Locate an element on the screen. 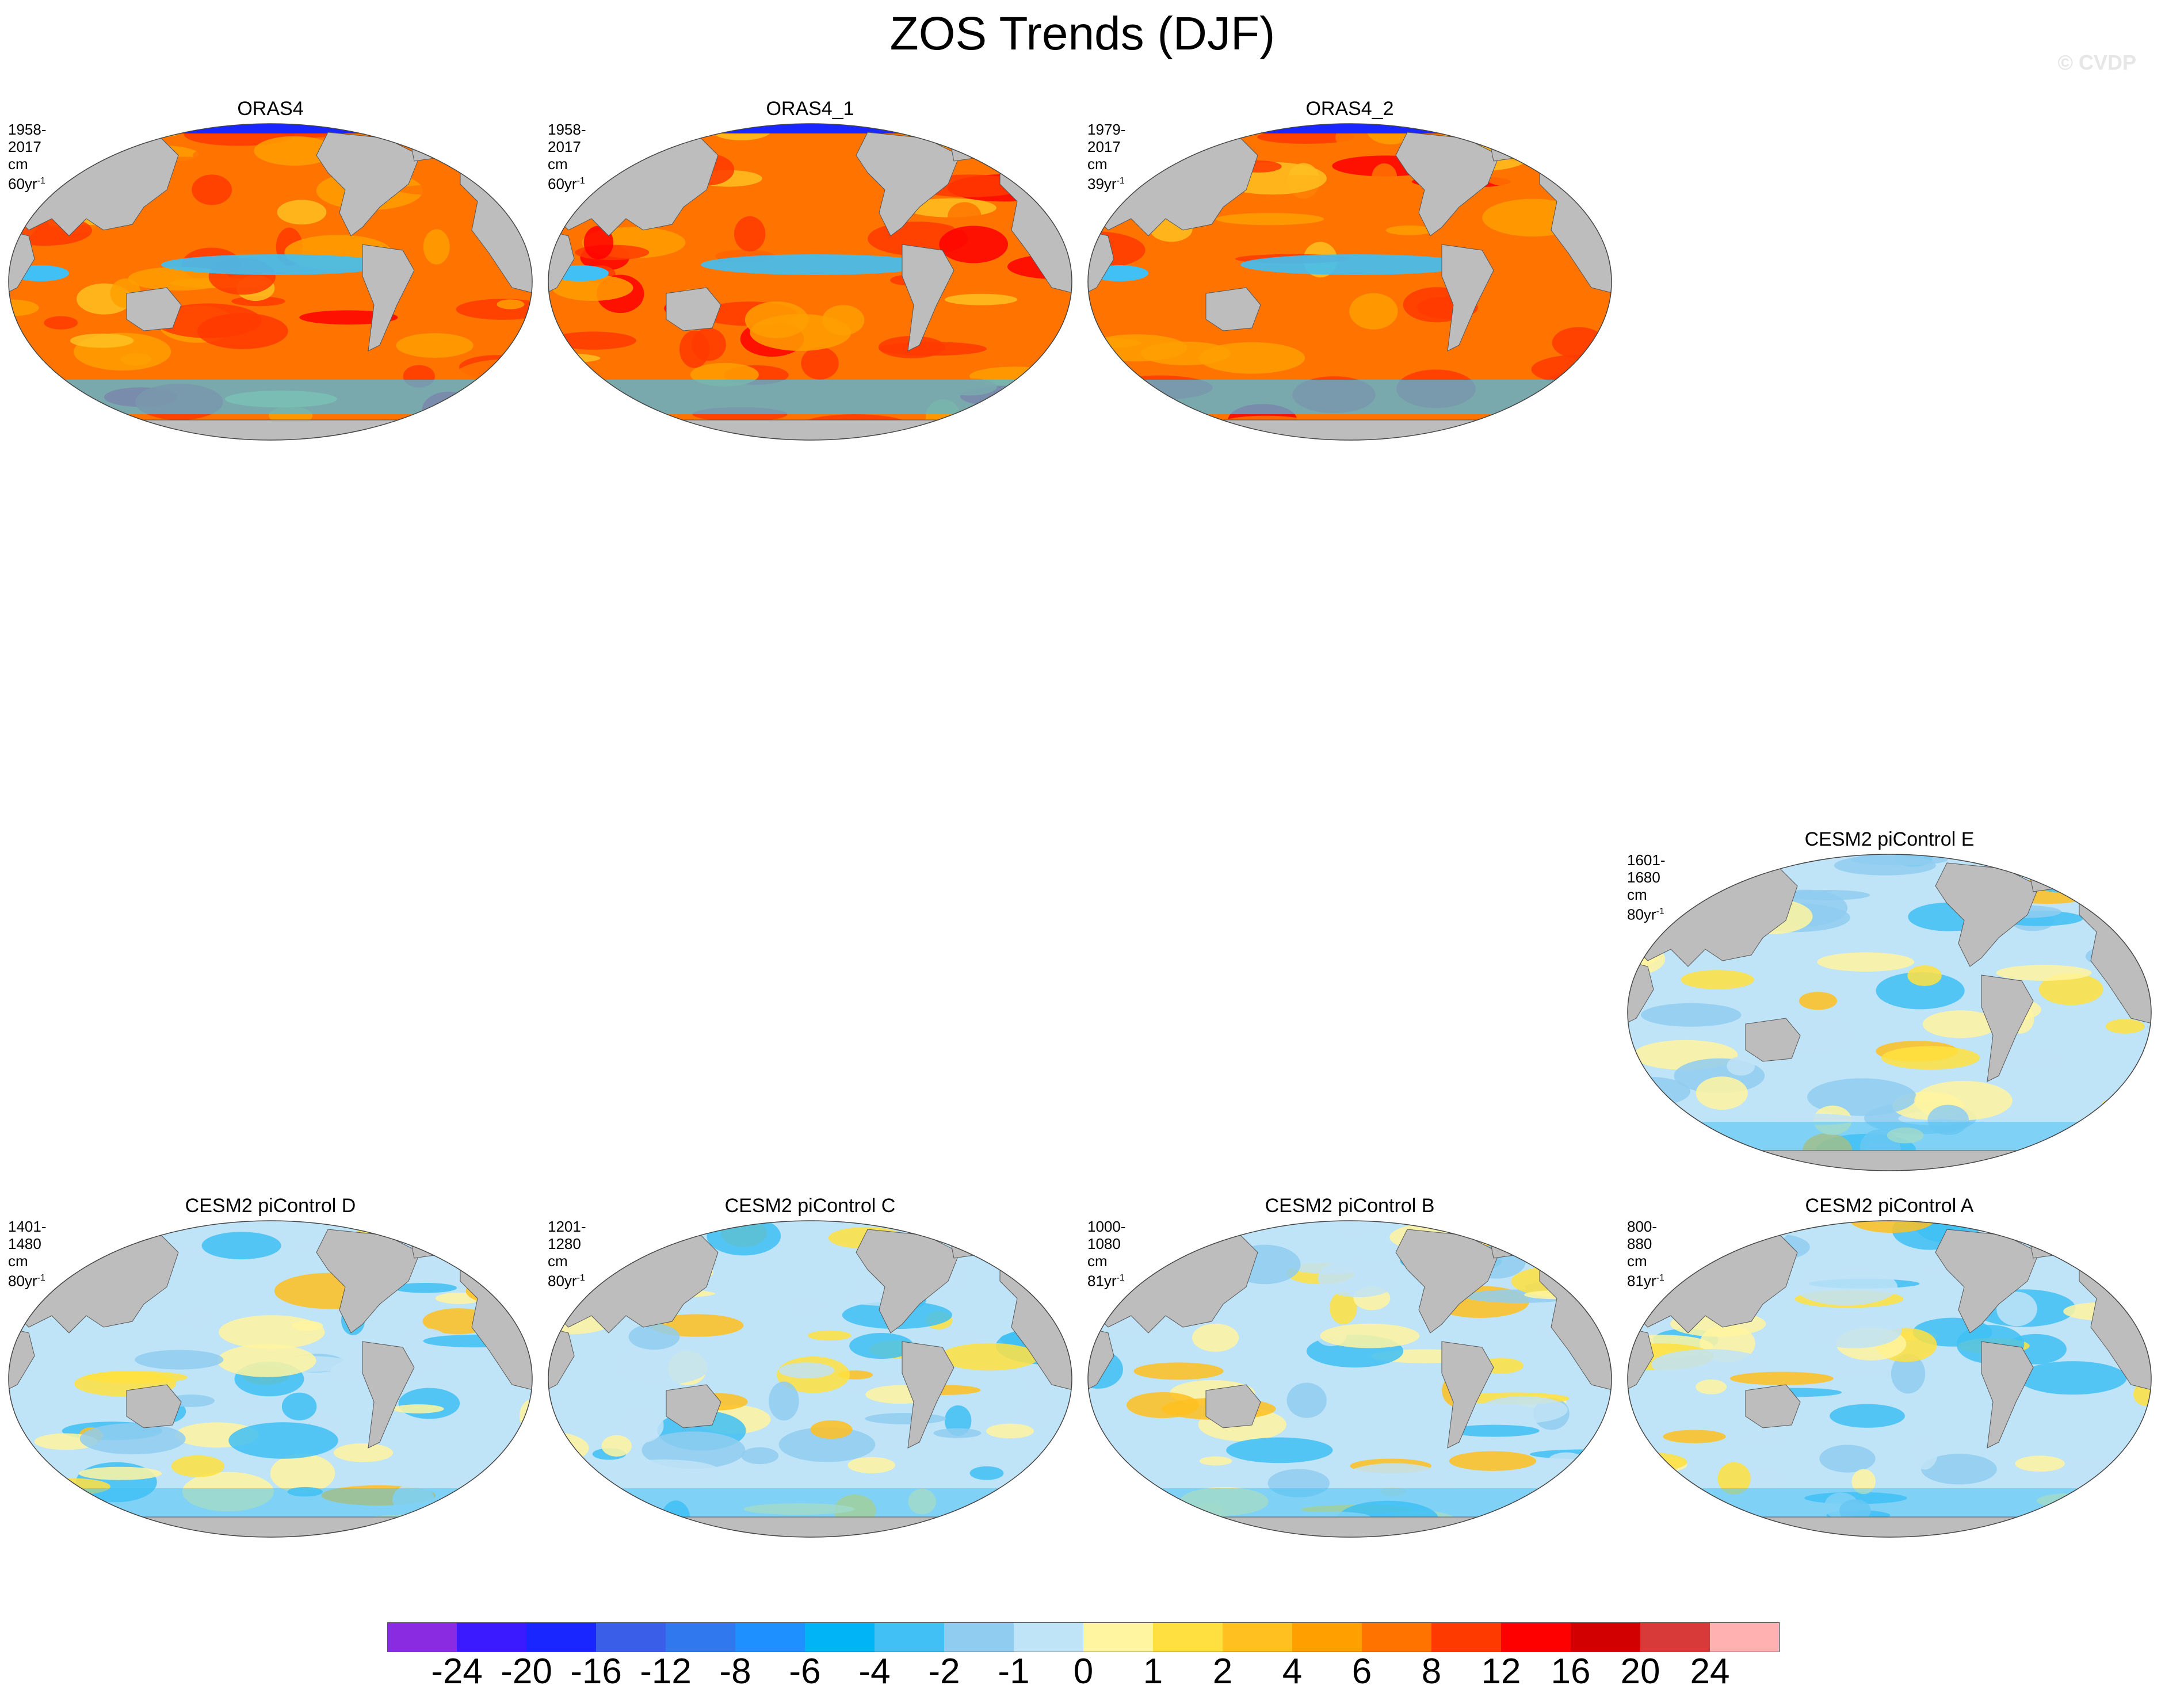  panel-title: ORAS4 is located at coordinates (270, 109).